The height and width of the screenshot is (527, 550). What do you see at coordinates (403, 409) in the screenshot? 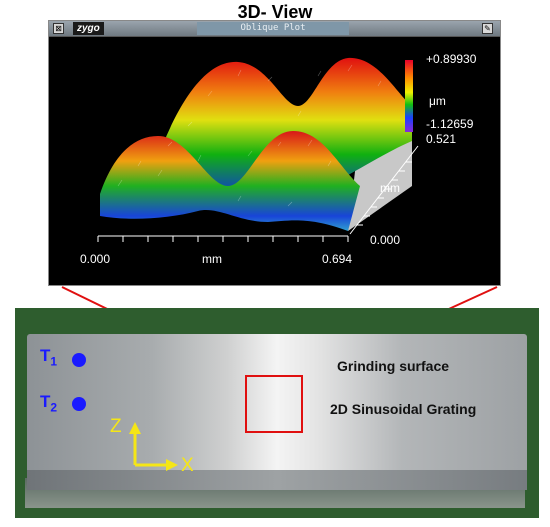
I see `sinusoidal-grating-label: 2D Sinusoidal Grating` at bounding box center [403, 409].